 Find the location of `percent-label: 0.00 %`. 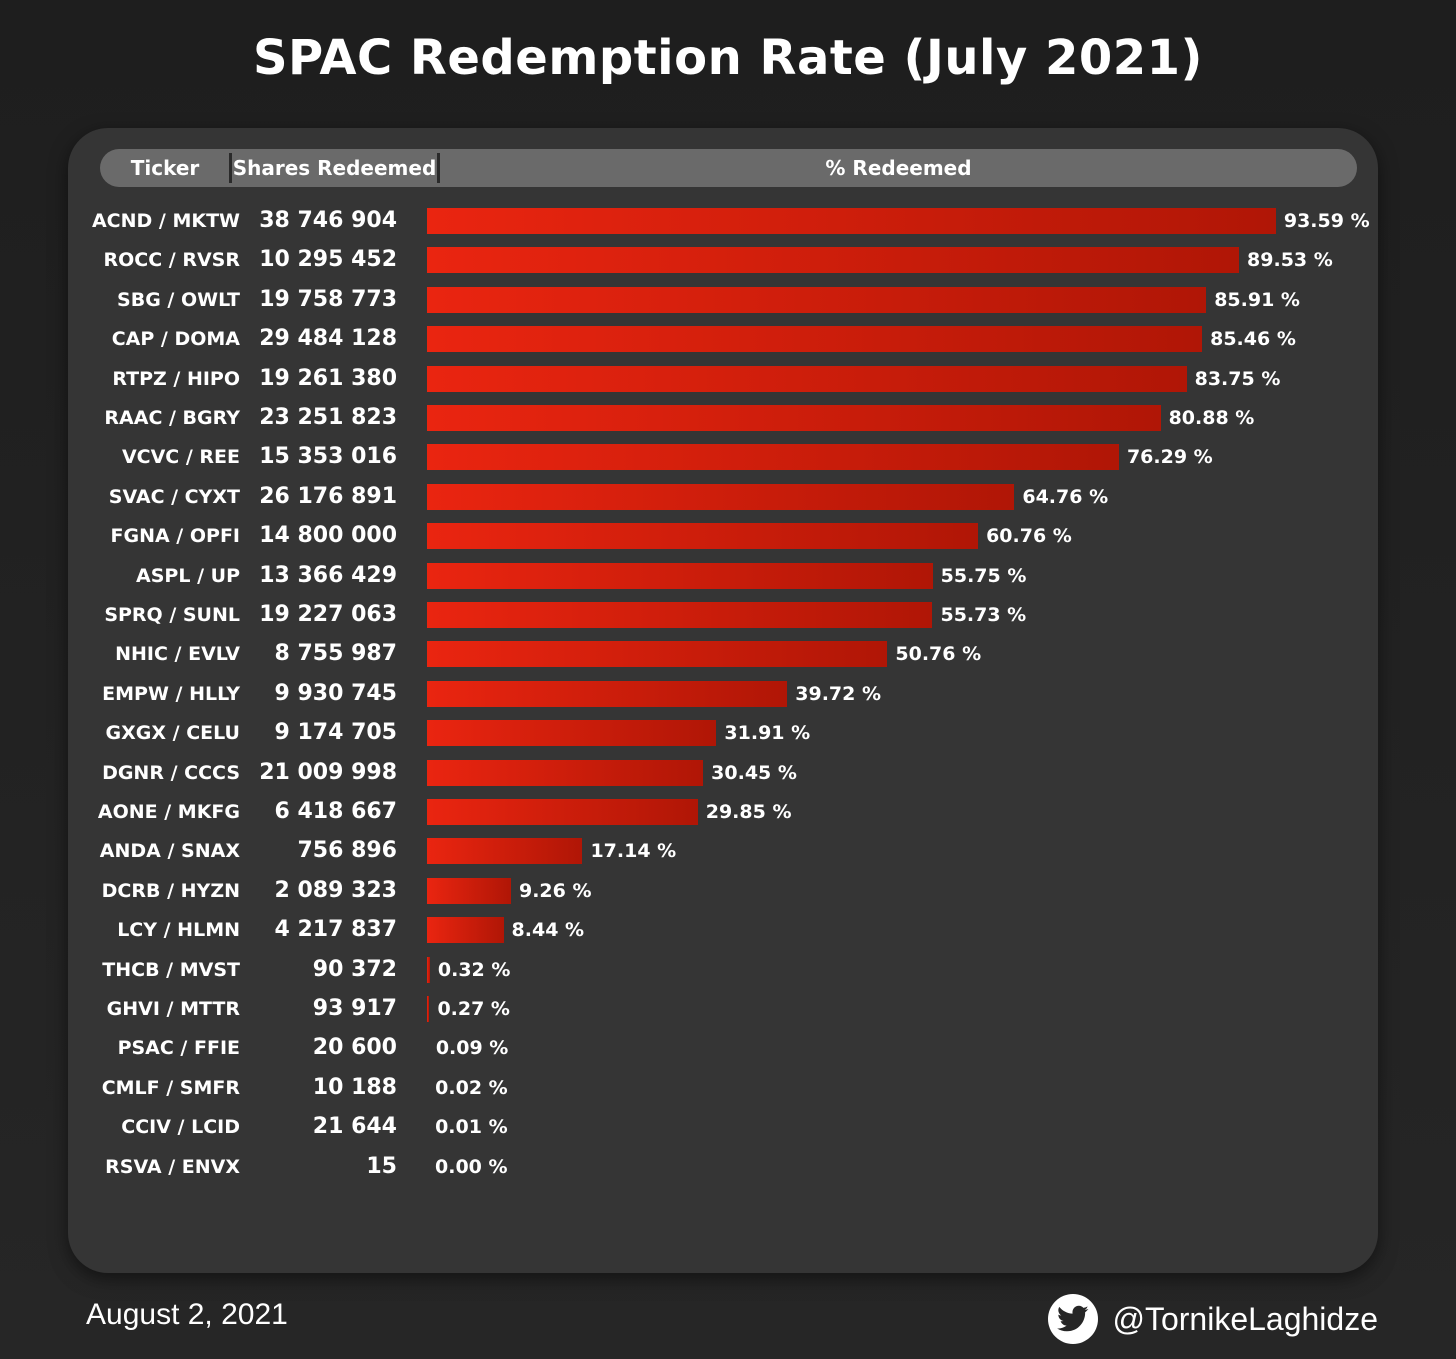

percent-label: 0.00 % is located at coordinates (471, 1167).